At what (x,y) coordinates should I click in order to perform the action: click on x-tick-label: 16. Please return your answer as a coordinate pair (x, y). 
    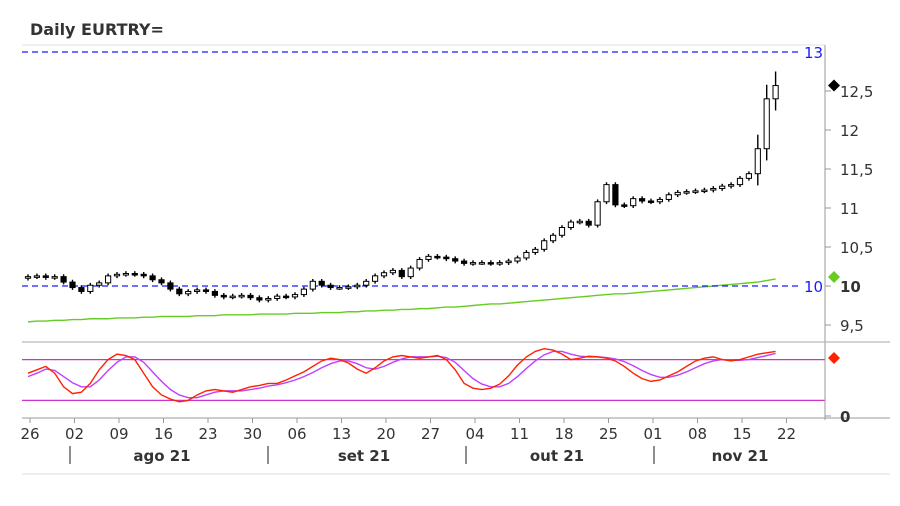
    Looking at the image, I should click on (163, 434).